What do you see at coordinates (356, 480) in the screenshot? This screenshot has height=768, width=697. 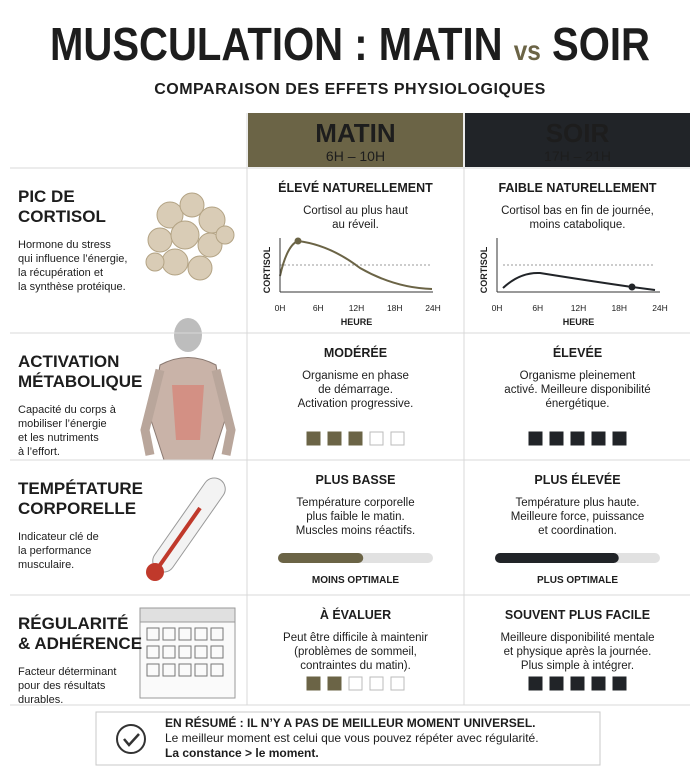 I see `cell-heading: PLUS BASSE` at bounding box center [356, 480].